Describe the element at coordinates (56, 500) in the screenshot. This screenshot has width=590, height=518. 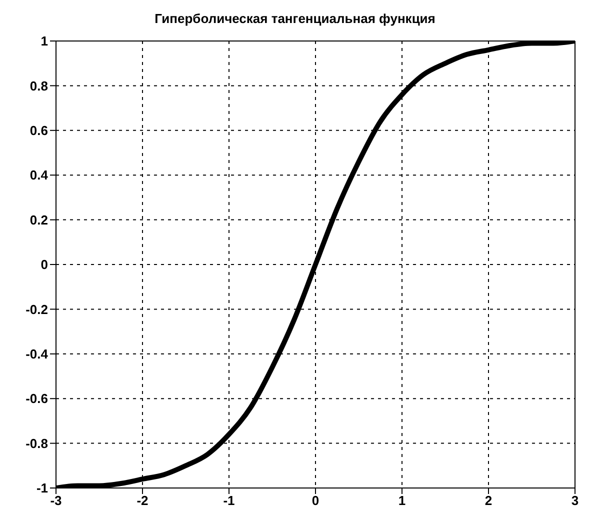
I see `x-tick-label: -3` at that location.